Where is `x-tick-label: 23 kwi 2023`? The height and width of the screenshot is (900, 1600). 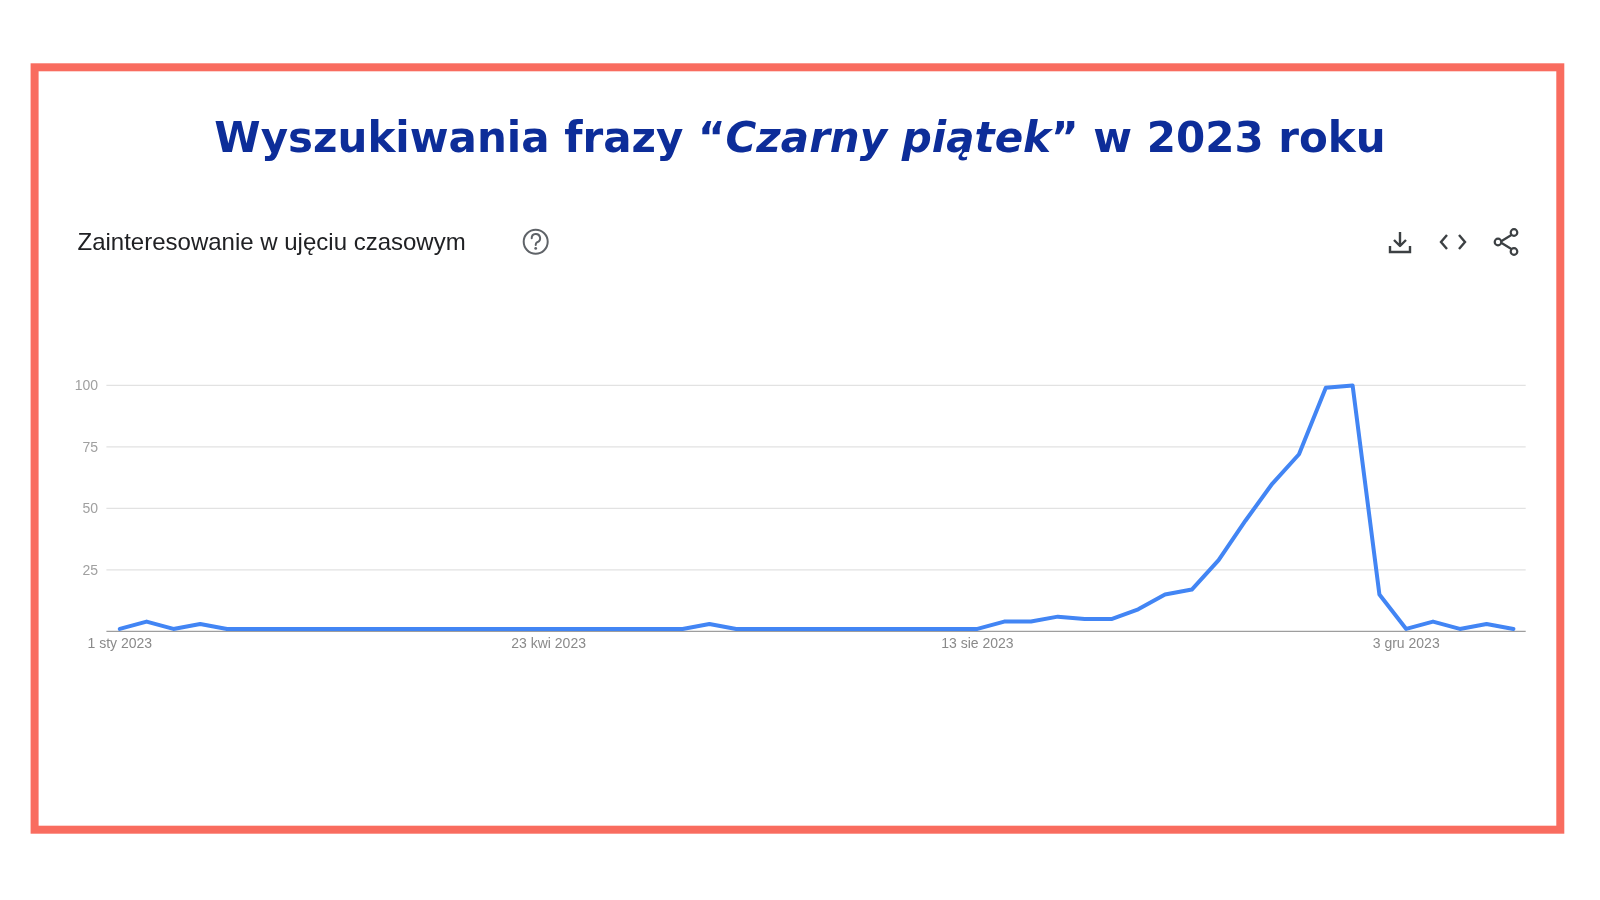
x-tick-label: 23 kwi 2023 is located at coordinates (549, 643).